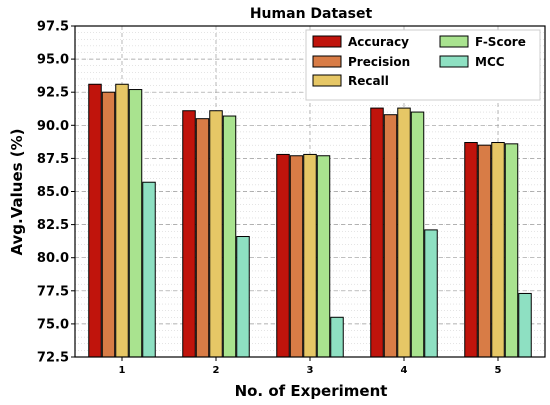 This screenshot has width=550, height=405. What do you see at coordinates (53, 225) in the screenshot?
I see `y-tick-label: 82.5` at bounding box center [53, 225].